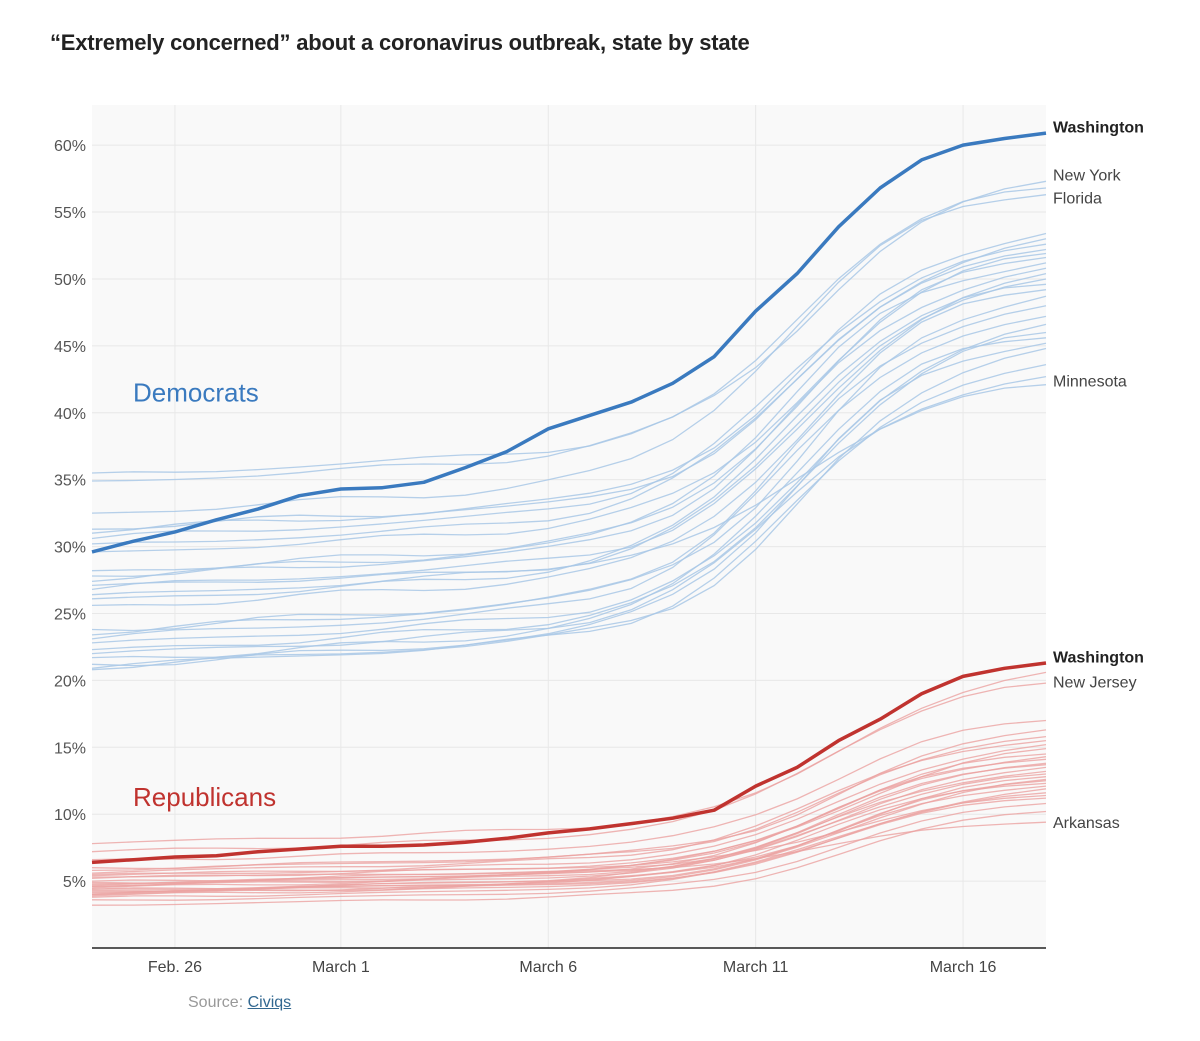 This screenshot has height=1041, width=1200. I want to click on y-tick-label: 55%, so click(70, 213).